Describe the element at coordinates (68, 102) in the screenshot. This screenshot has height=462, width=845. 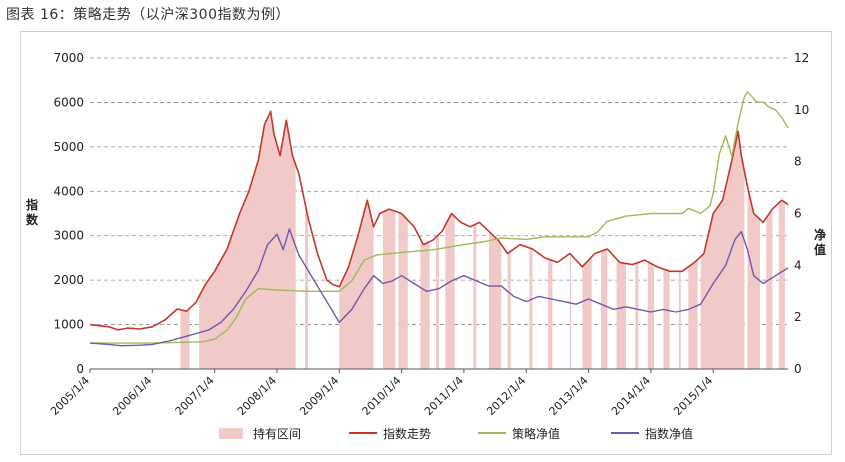
I see `y-tick-label: 6000` at that location.